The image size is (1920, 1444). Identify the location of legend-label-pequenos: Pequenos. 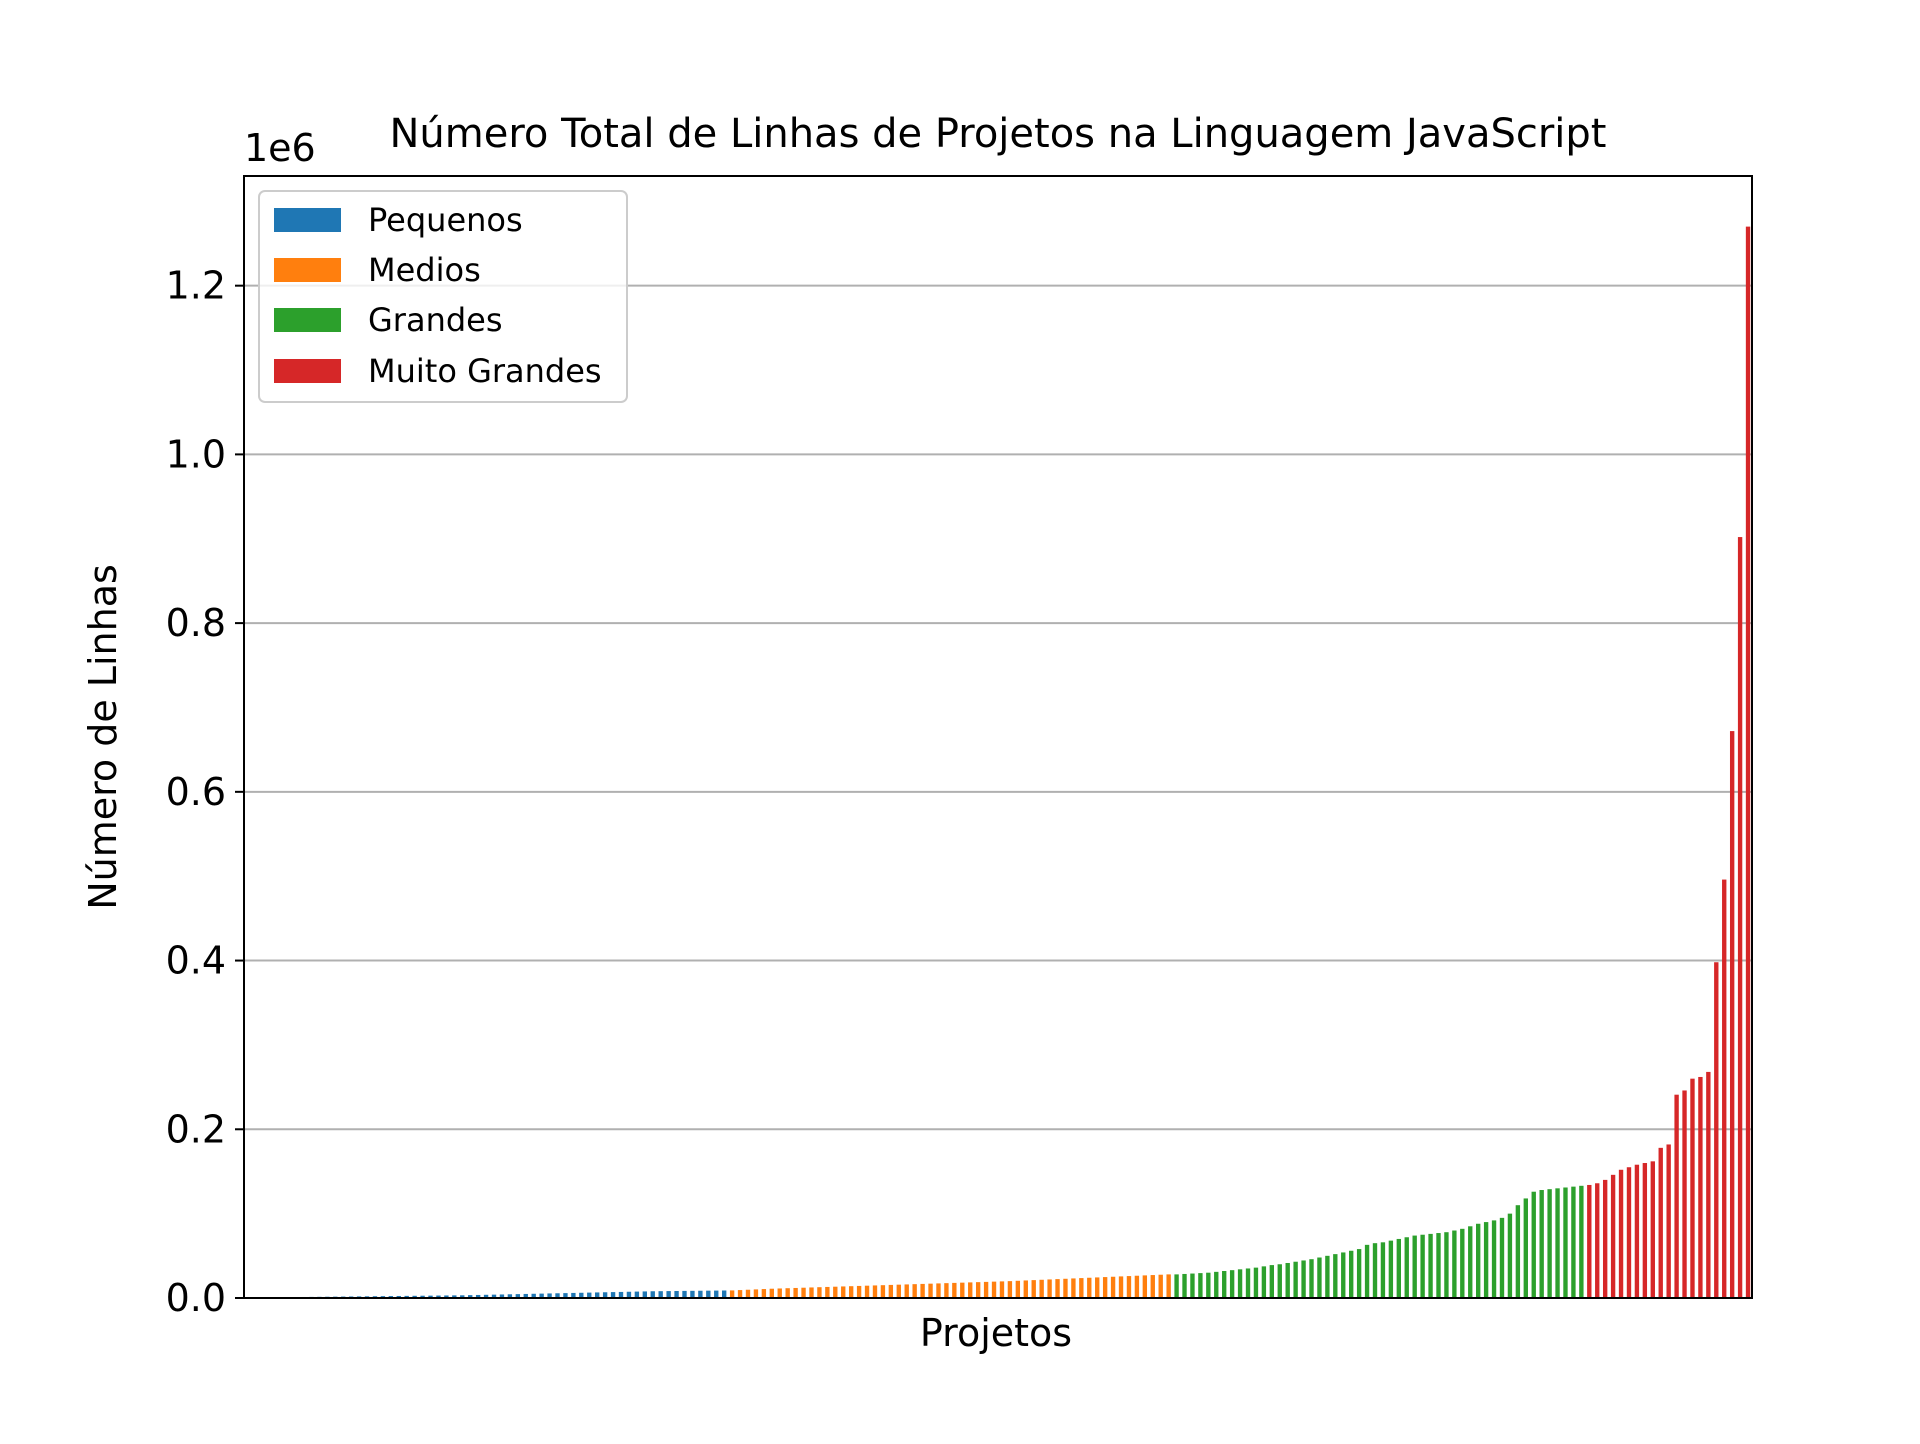
(445, 220).